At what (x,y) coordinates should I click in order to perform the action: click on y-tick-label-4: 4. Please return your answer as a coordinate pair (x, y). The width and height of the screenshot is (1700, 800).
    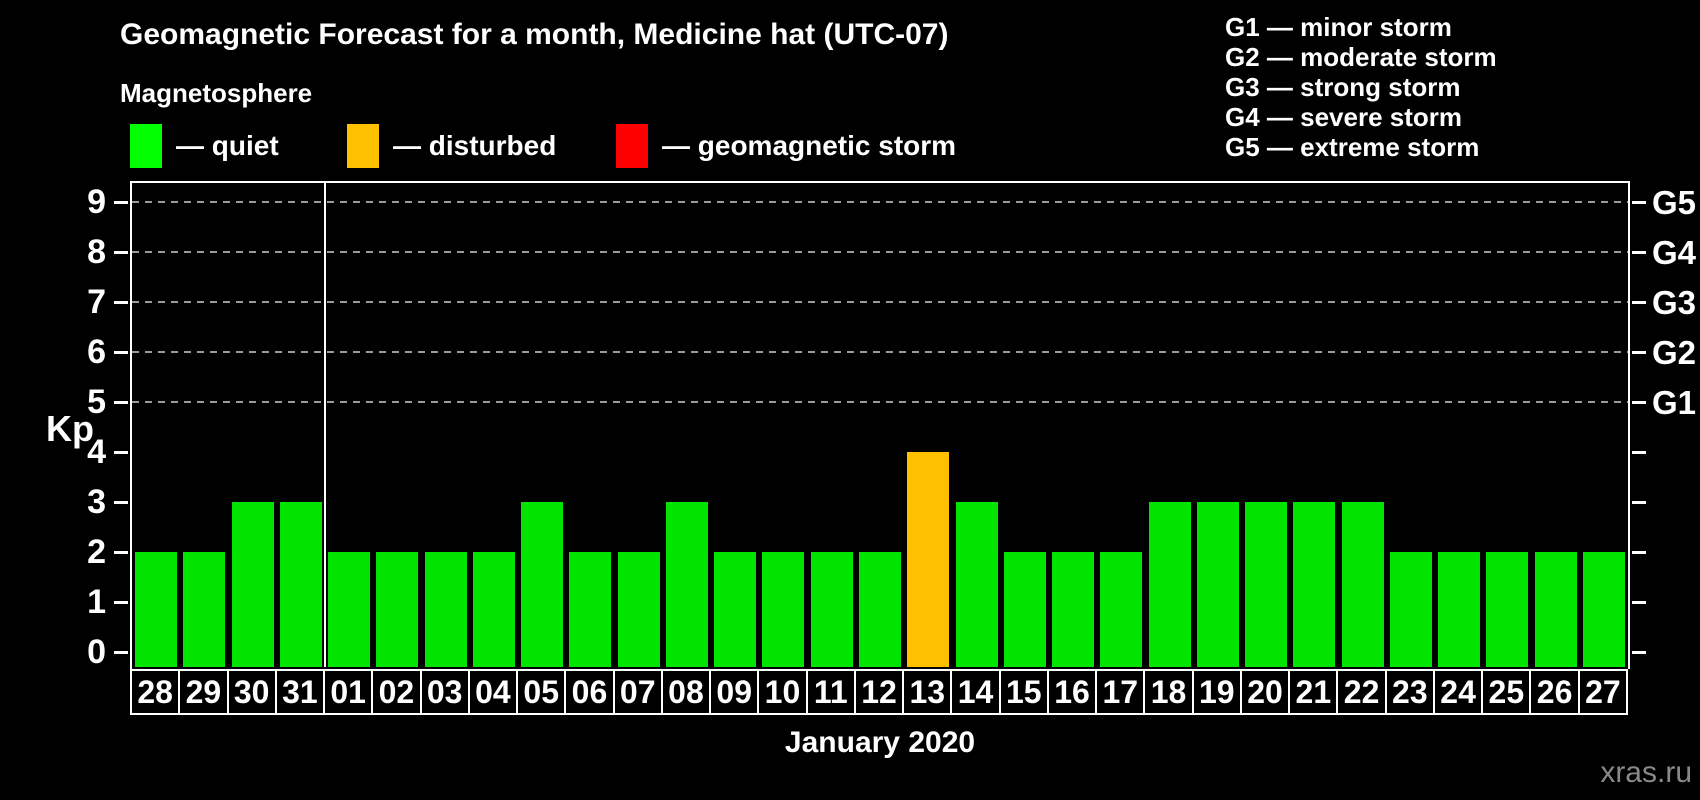
    Looking at the image, I should click on (96, 452).